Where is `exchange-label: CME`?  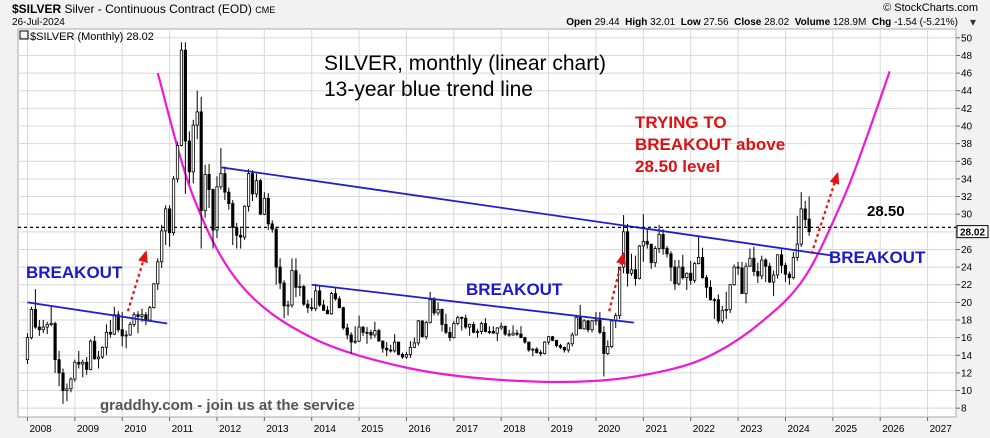 exchange-label: CME is located at coordinates (265, 10).